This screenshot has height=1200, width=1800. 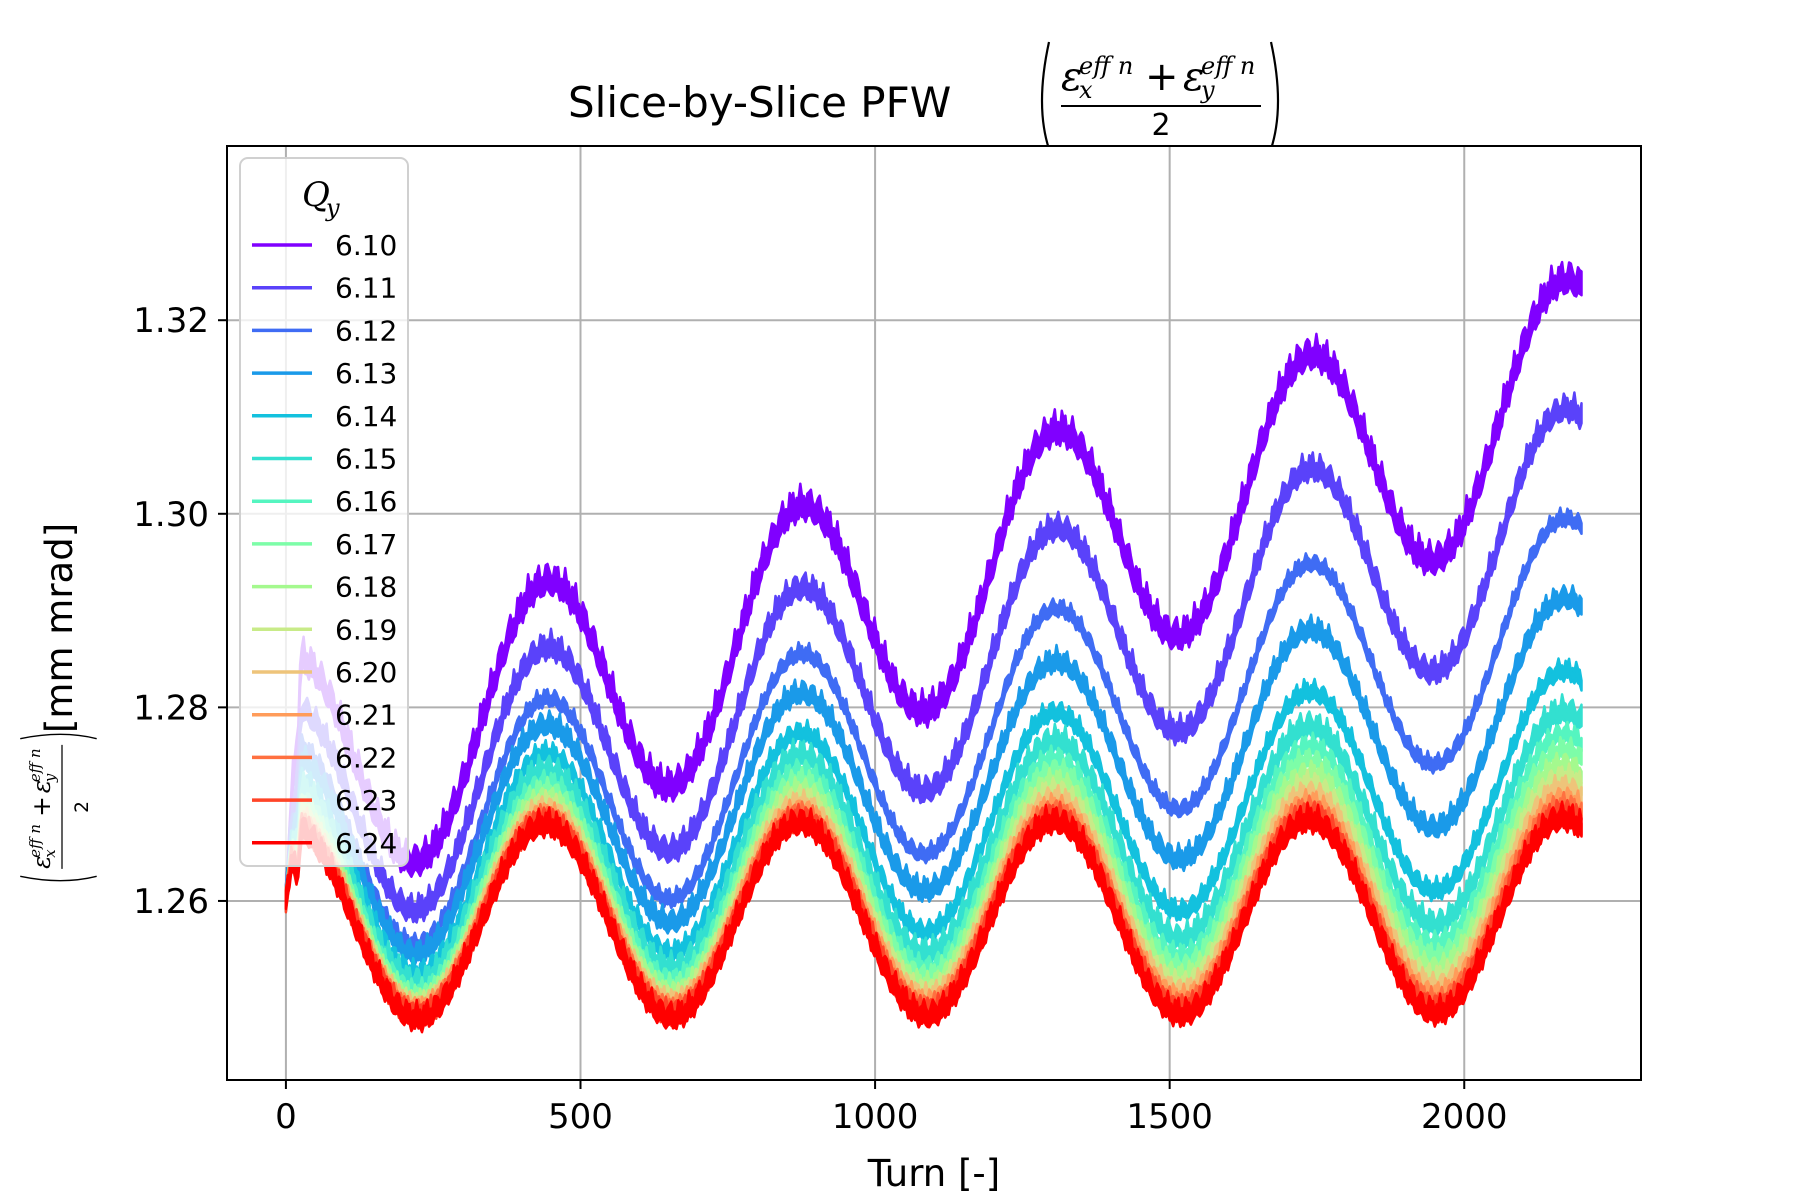 What do you see at coordinates (366, 843) in the screenshot?
I see `legend-label: 6.24` at bounding box center [366, 843].